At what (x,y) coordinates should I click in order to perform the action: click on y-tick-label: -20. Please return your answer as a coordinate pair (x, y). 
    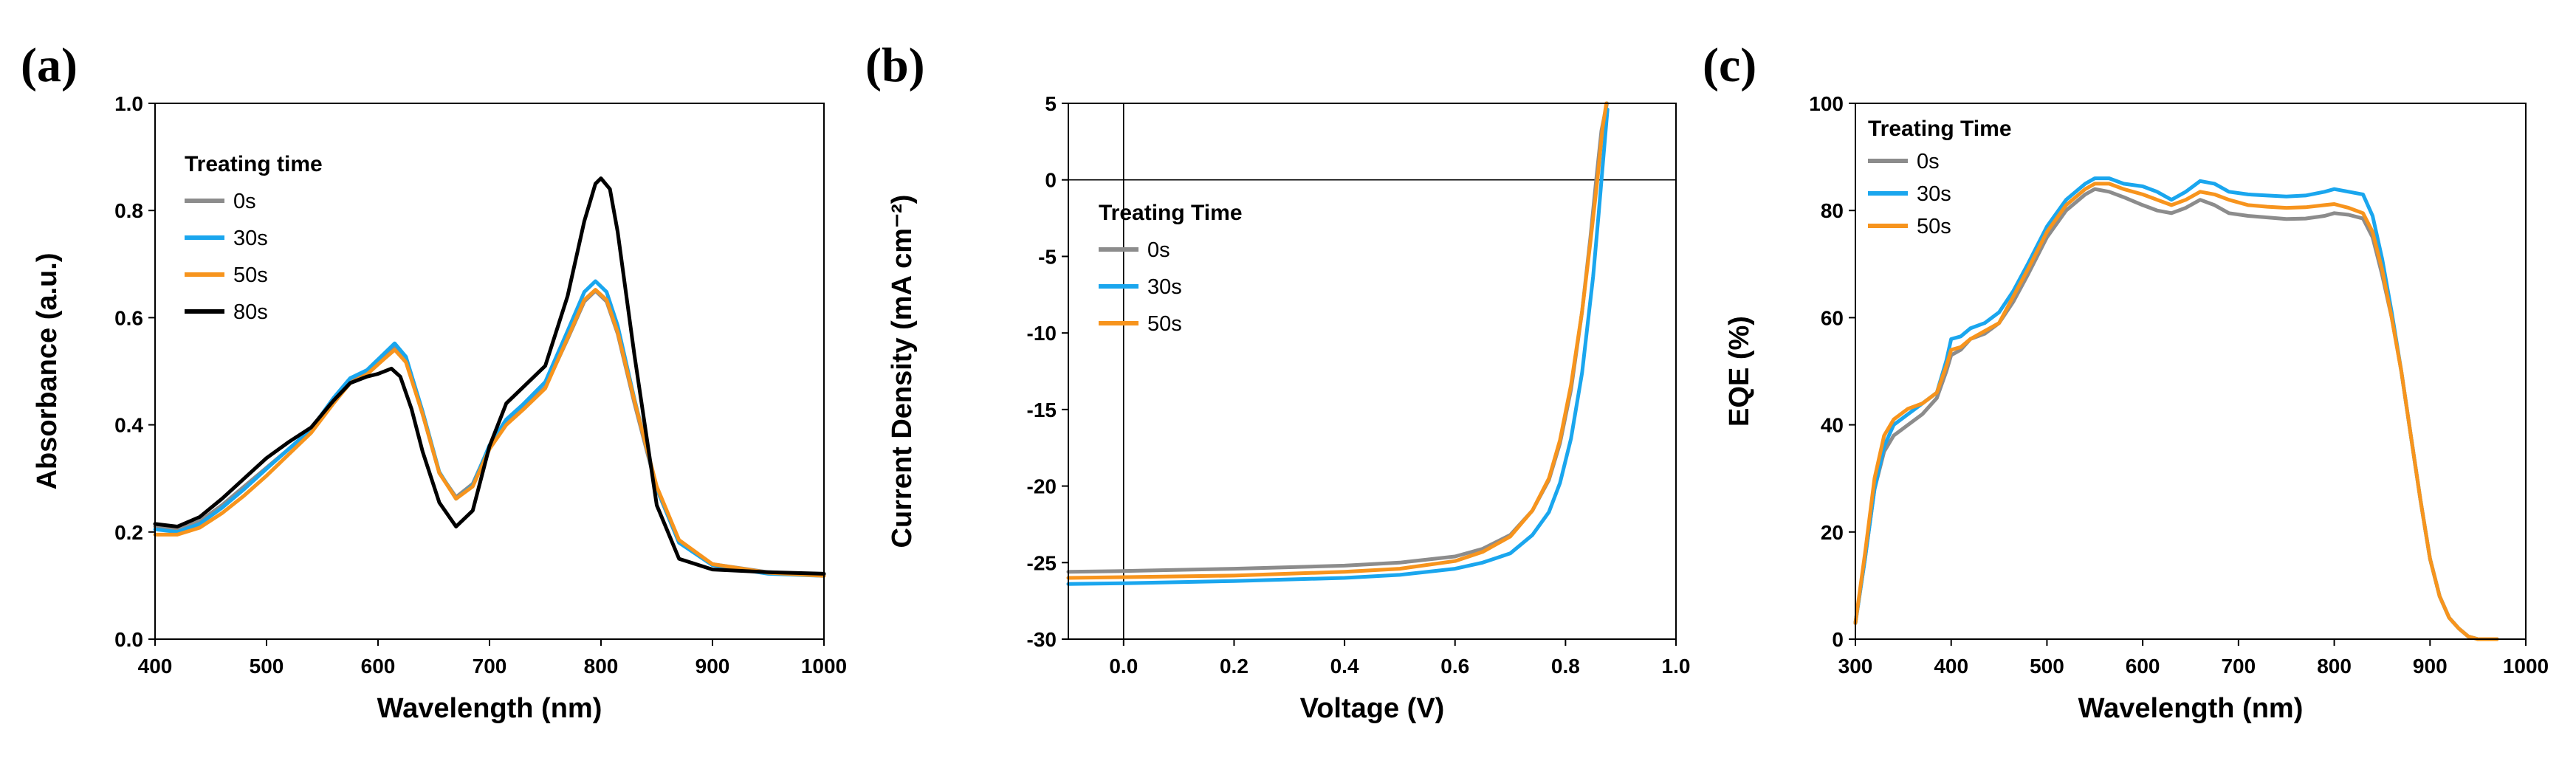
    Looking at the image, I should click on (1042, 486).